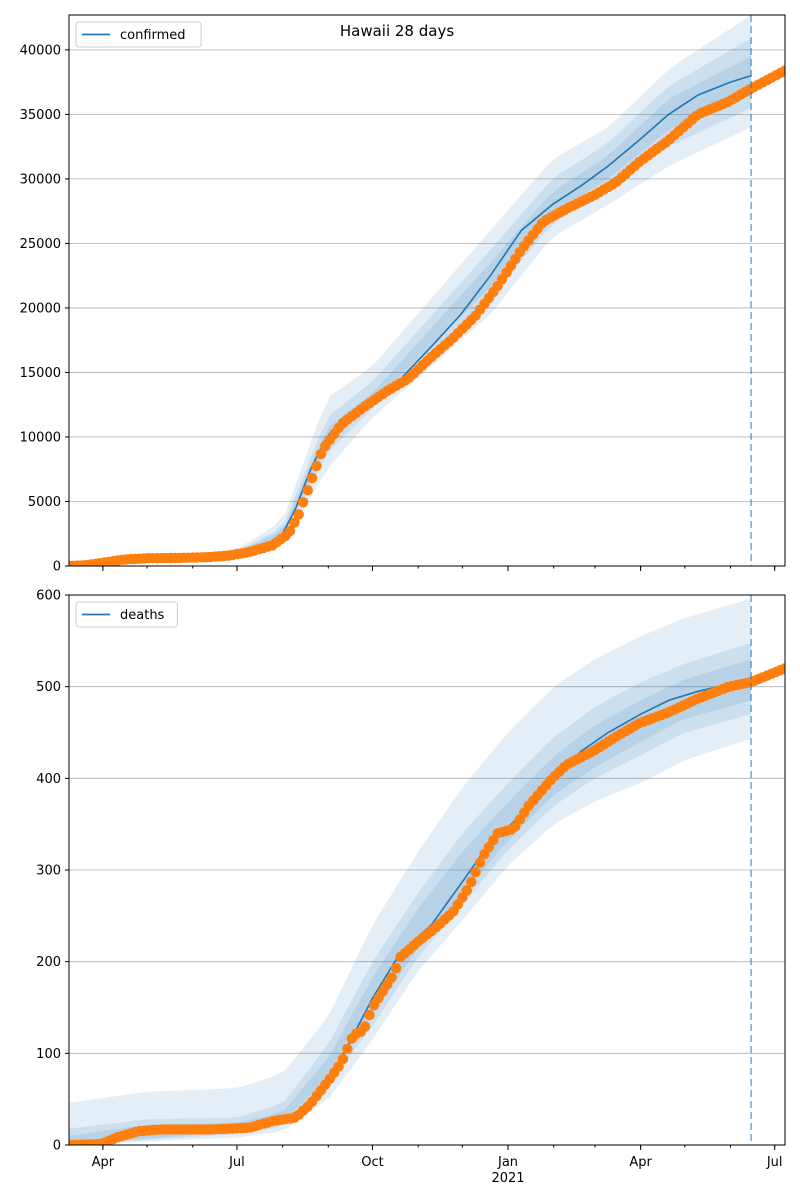 The width and height of the screenshot is (800, 1200). I want to click on y-tick-label: 100, so click(48, 1054).